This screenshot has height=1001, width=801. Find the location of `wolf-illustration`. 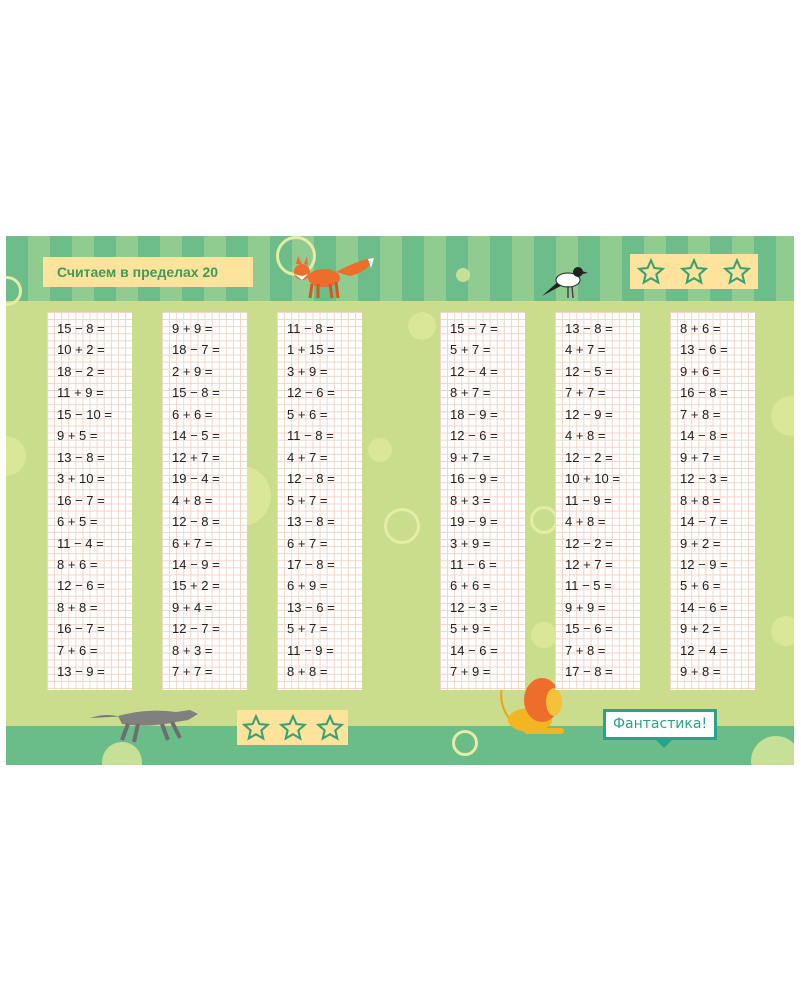

wolf-illustration is located at coordinates (144, 726).